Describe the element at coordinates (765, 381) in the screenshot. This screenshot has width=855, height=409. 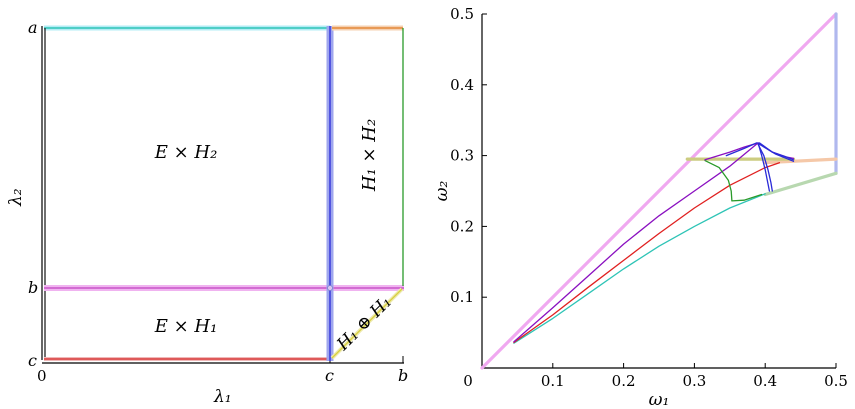
I see `chart-x-tick-label: 0.4` at that location.